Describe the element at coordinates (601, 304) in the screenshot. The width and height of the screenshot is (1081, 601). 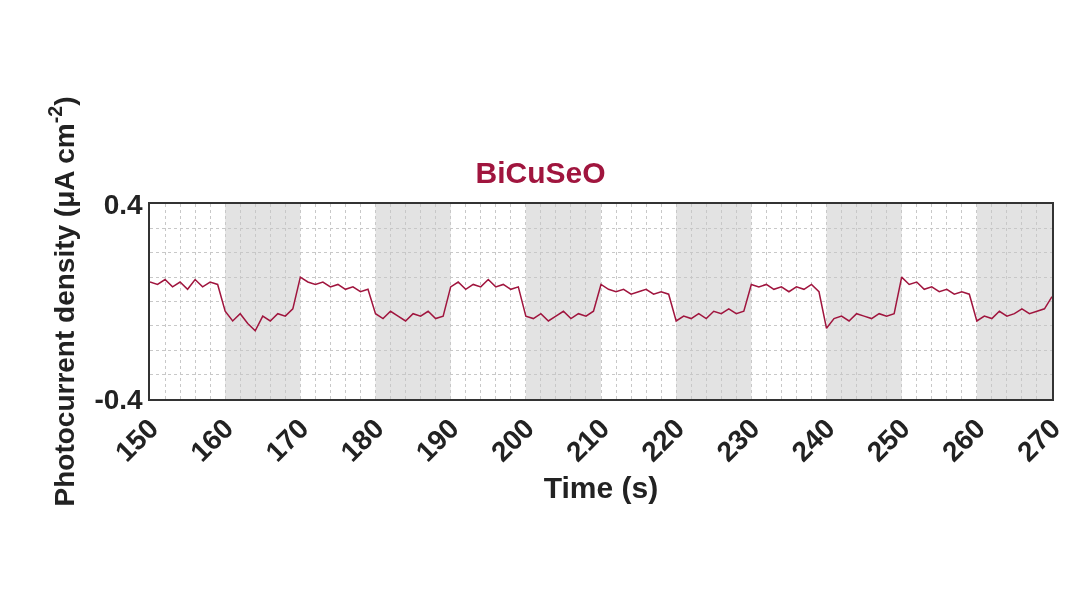
I see `line-series` at that location.